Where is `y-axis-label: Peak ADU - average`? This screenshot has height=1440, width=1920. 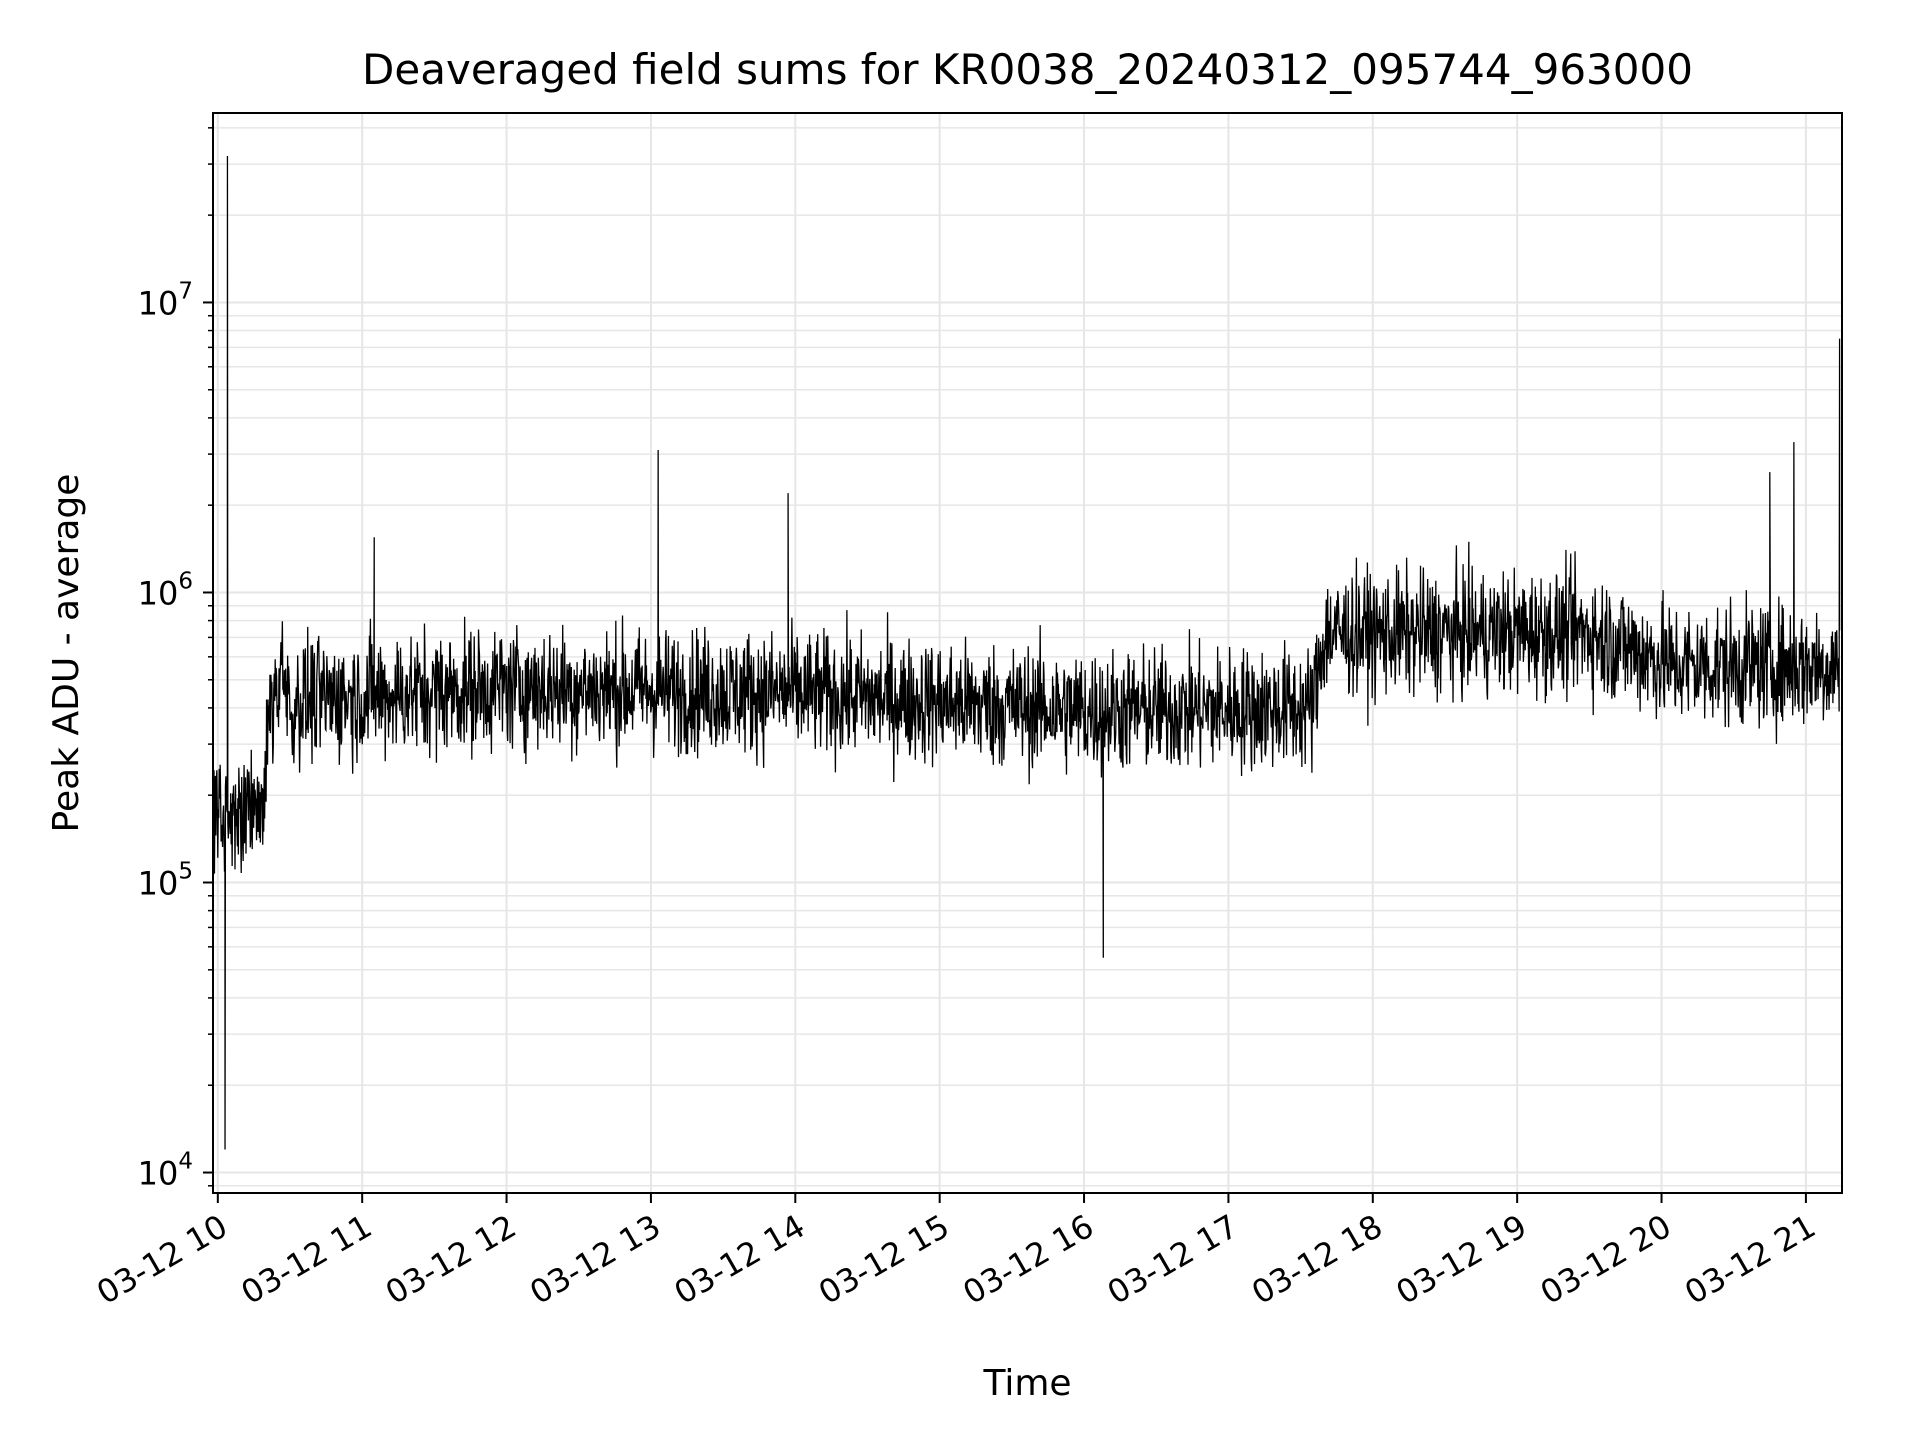
y-axis-label: Peak ADU - average is located at coordinates (66, 653).